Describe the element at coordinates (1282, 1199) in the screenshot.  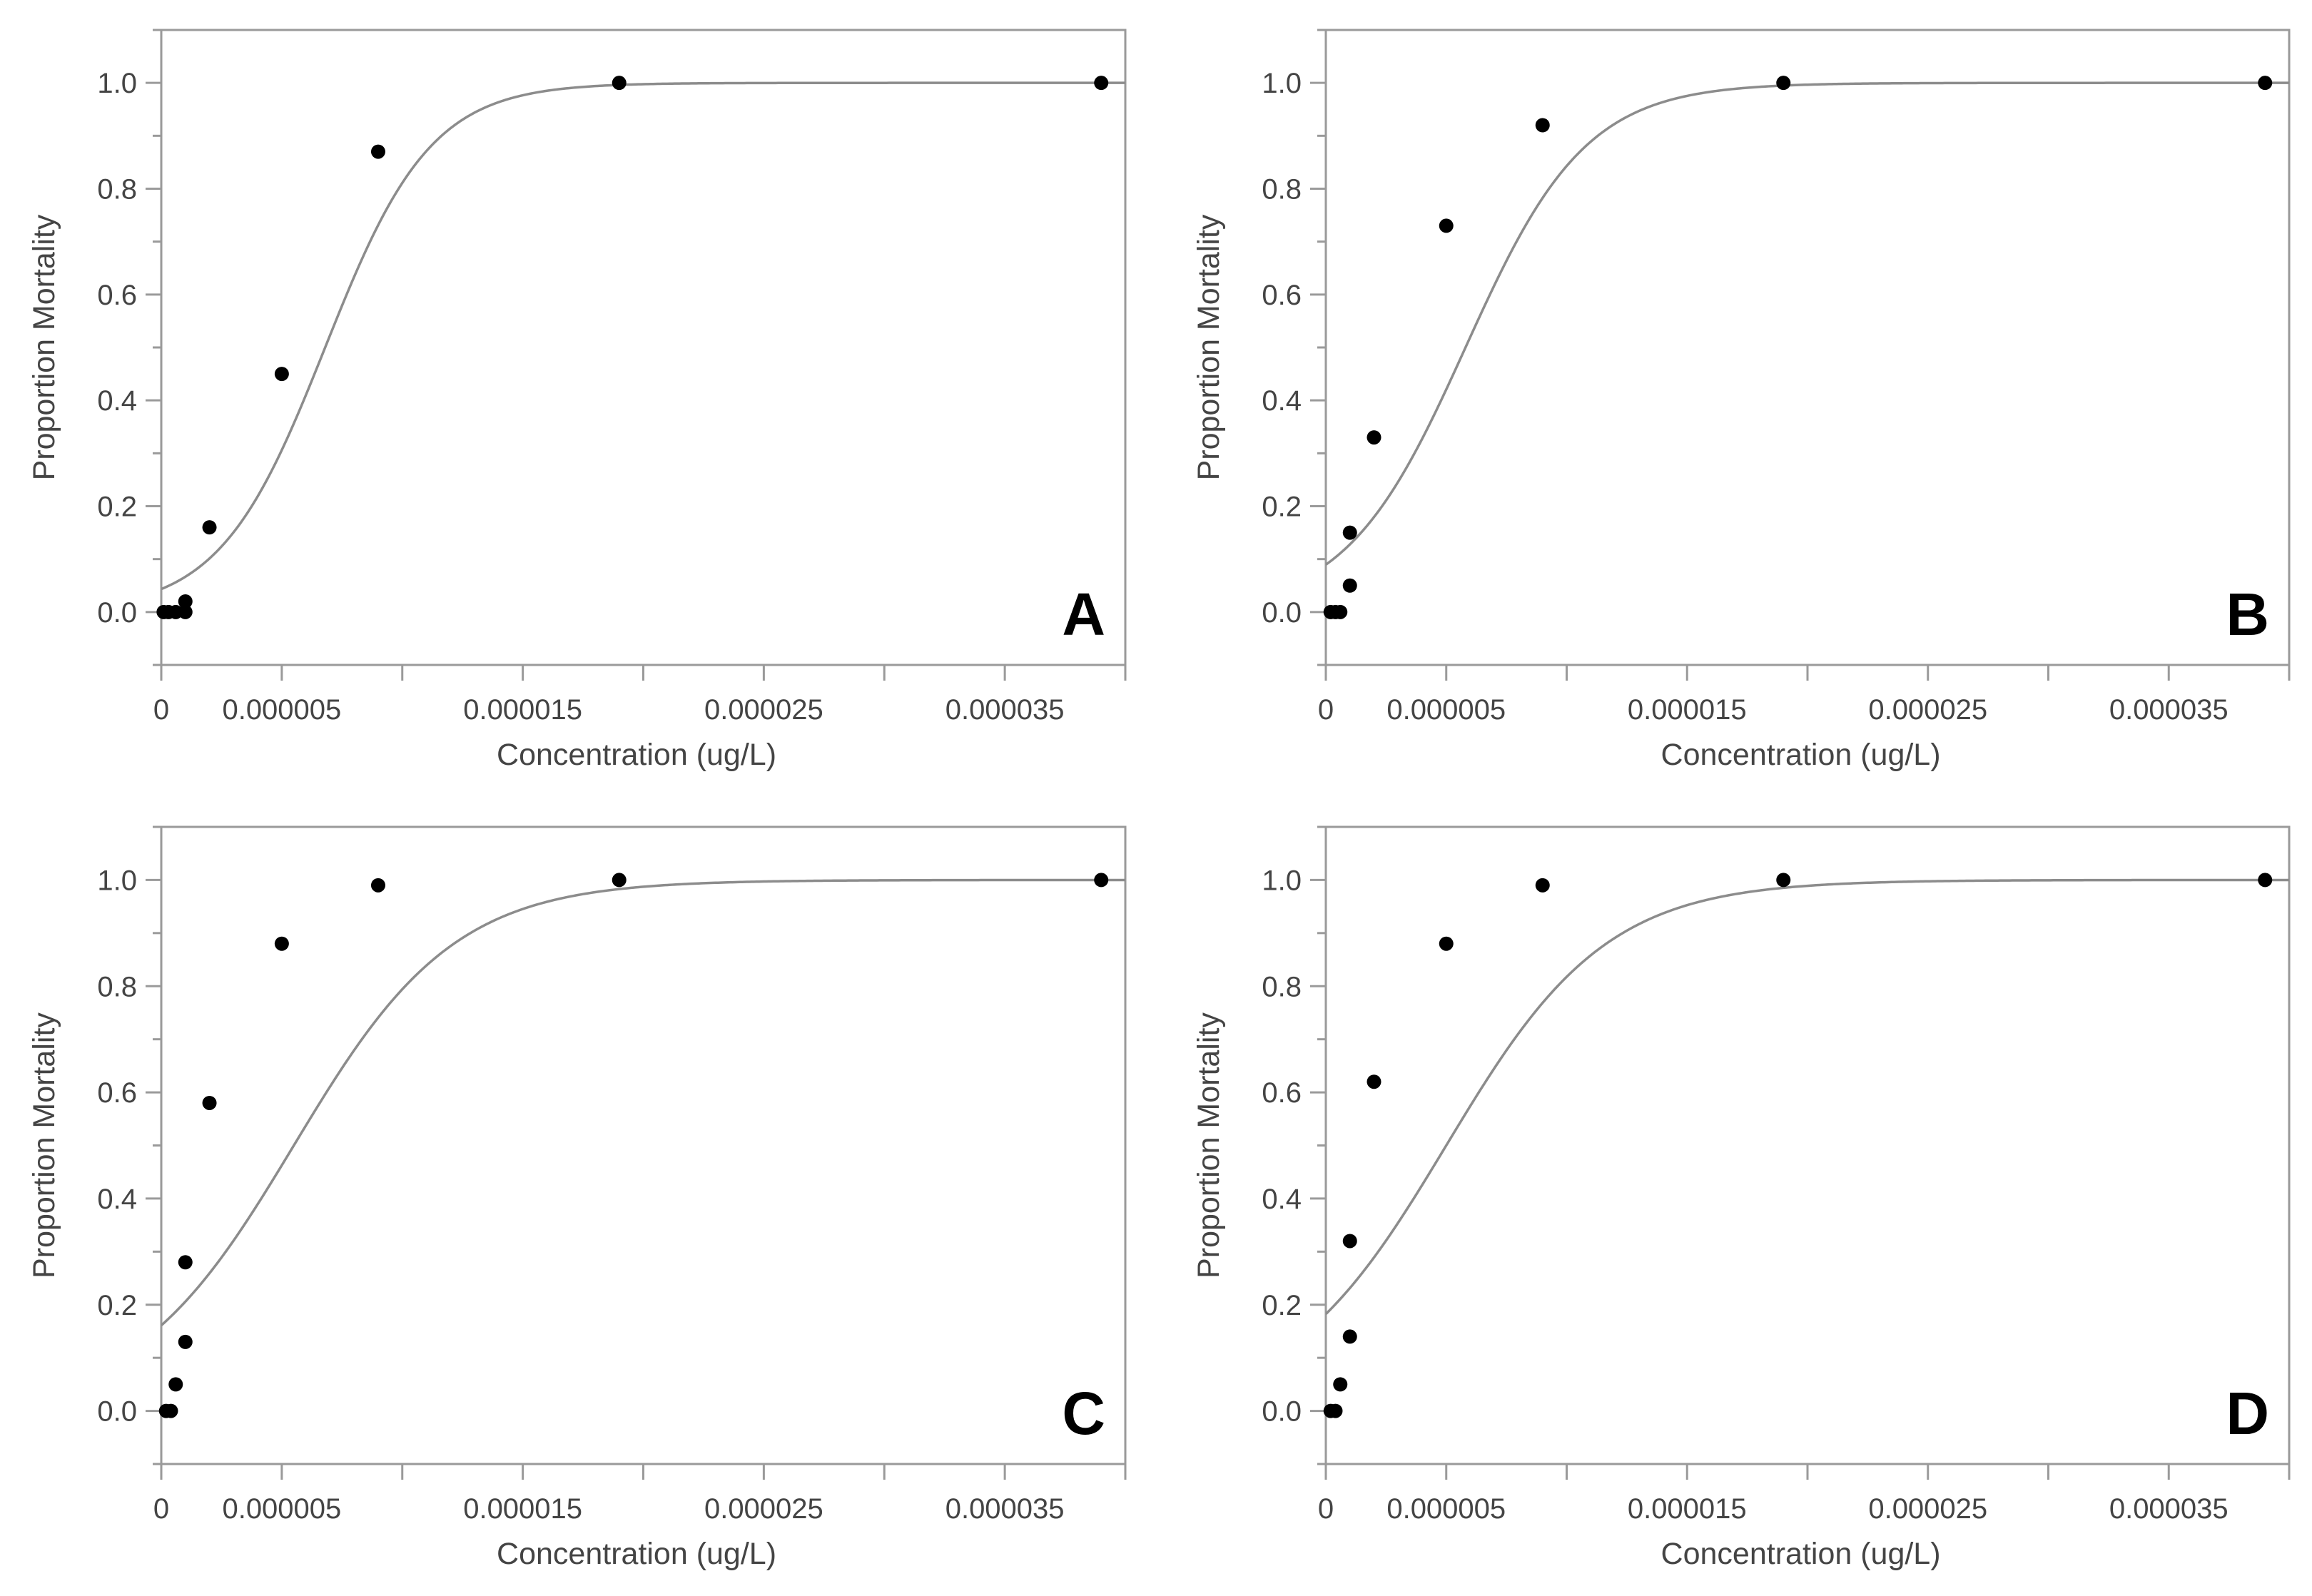
I see `panel-d-y-tick-label: 0.4` at that location.